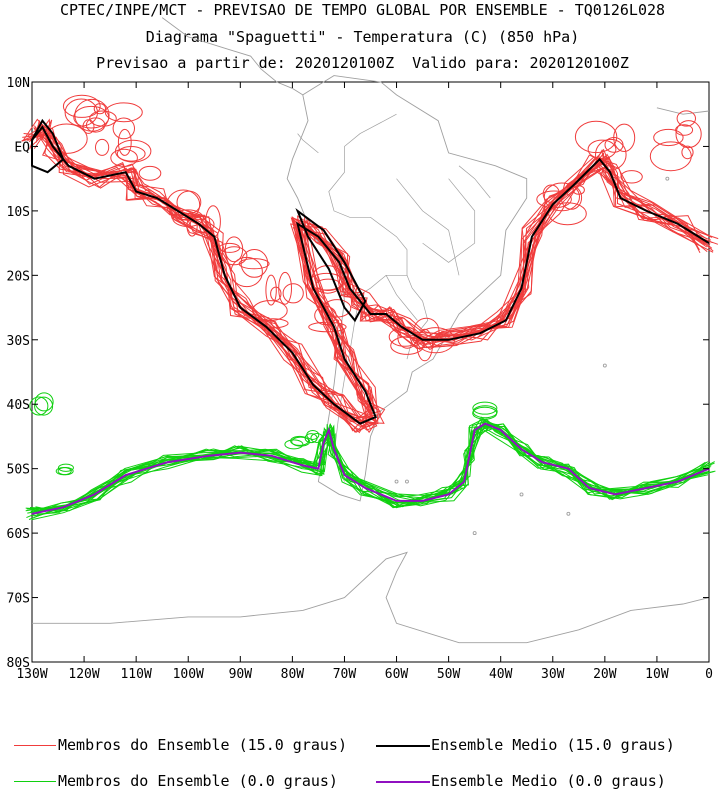 The width and height of the screenshot is (725, 792). What do you see at coordinates (22, 147) in the screenshot?
I see `lat-tick-label: EQ` at bounding box center [22, 147].